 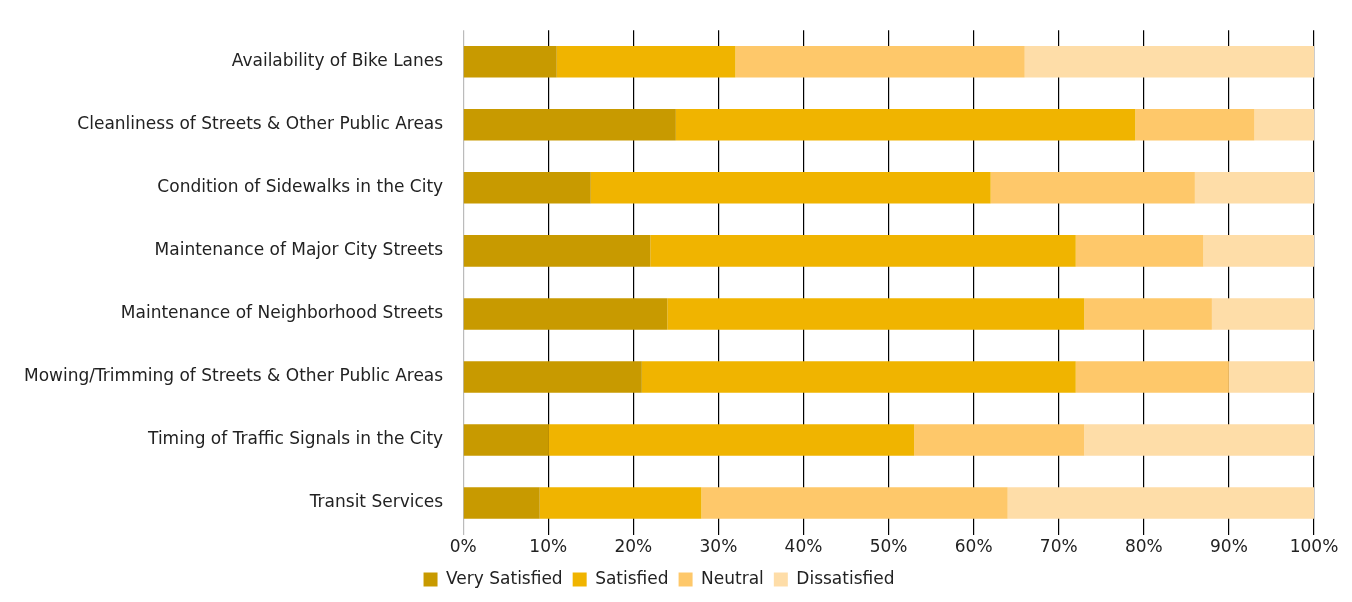 I want to click on legend-label: Very Satisfied, so click(x=504, y=577).